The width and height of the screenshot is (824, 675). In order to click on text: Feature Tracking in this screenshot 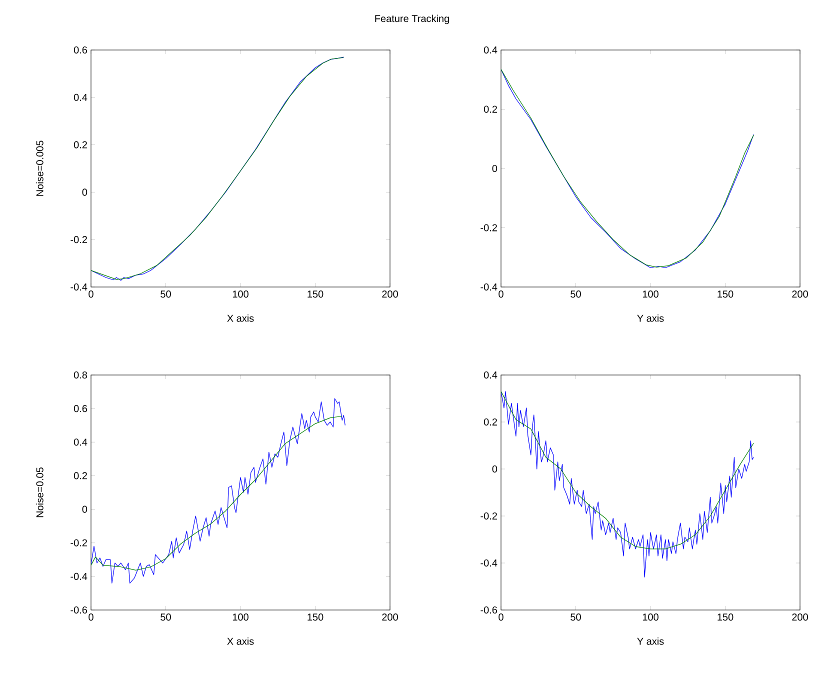, I will do `click(412, 19)`.